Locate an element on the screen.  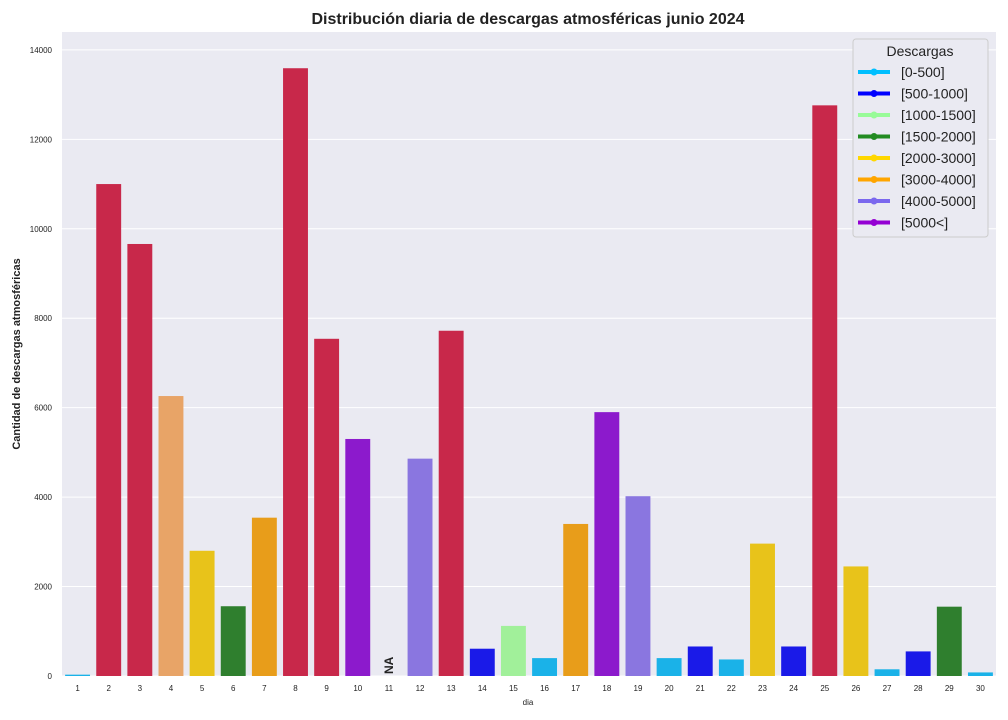
x-tick-label: 18 is located at coordinates (606, 688).